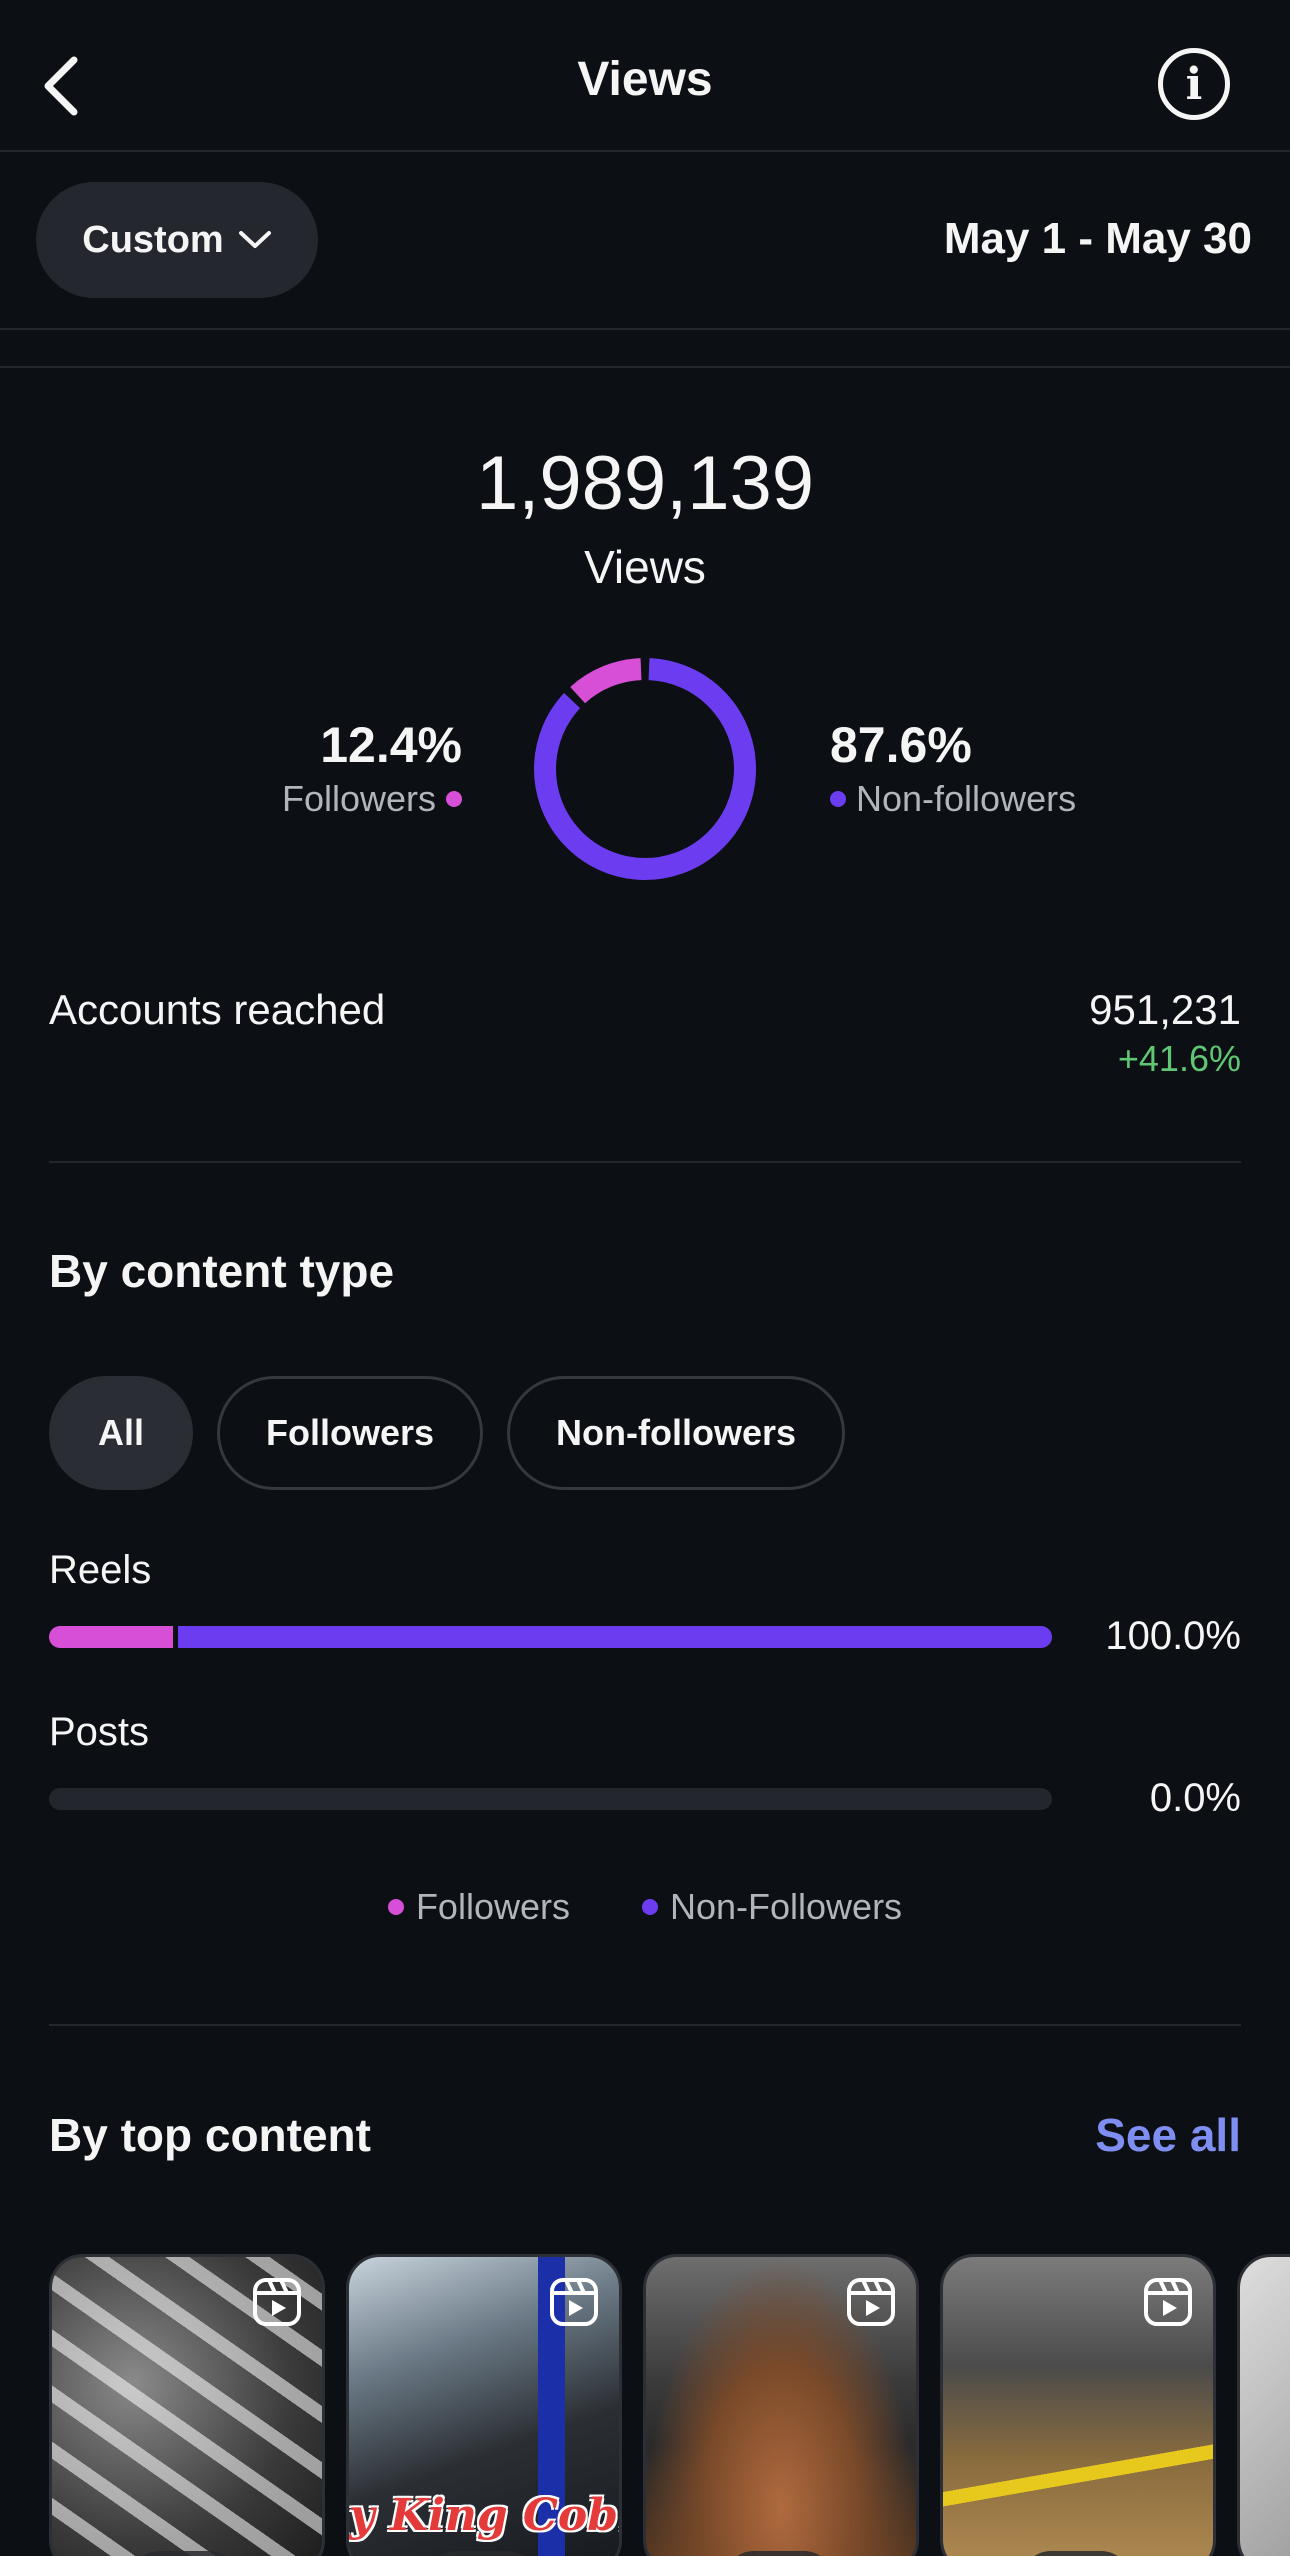  Describe the element at coordinates (176, 1637) in the screenshot. I see `bar-gap` at that location.